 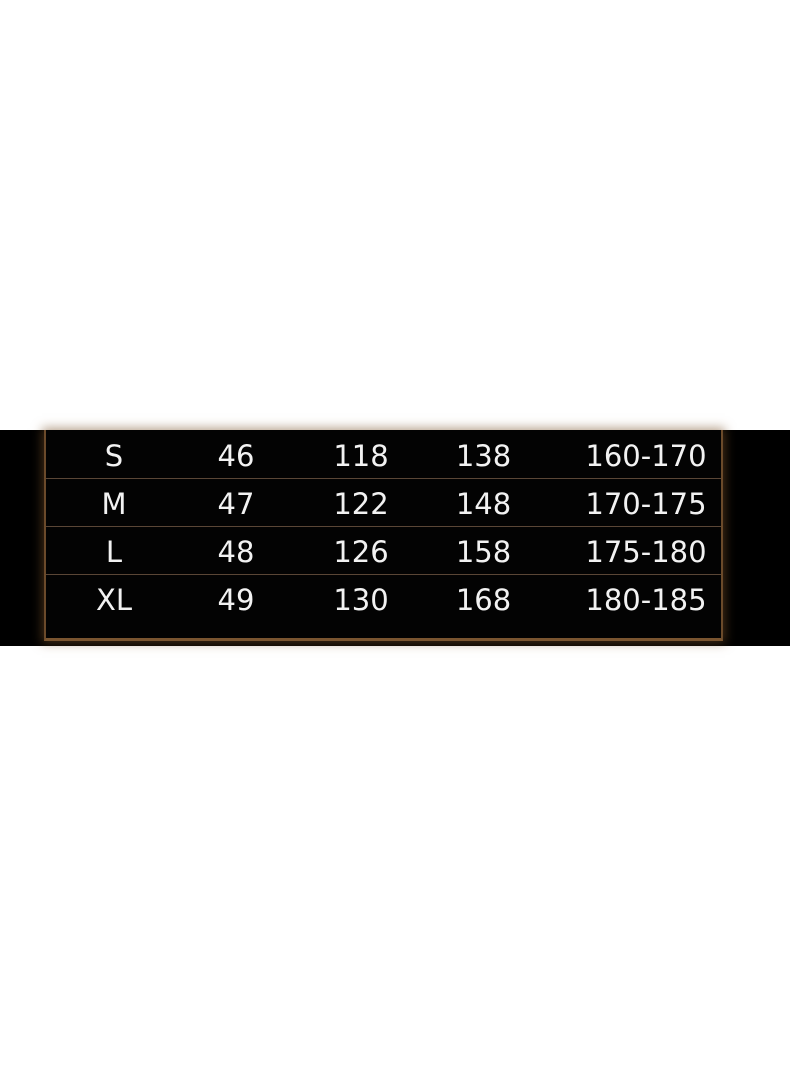 I want to click on table-cell: S, so click(x=114, y=456).